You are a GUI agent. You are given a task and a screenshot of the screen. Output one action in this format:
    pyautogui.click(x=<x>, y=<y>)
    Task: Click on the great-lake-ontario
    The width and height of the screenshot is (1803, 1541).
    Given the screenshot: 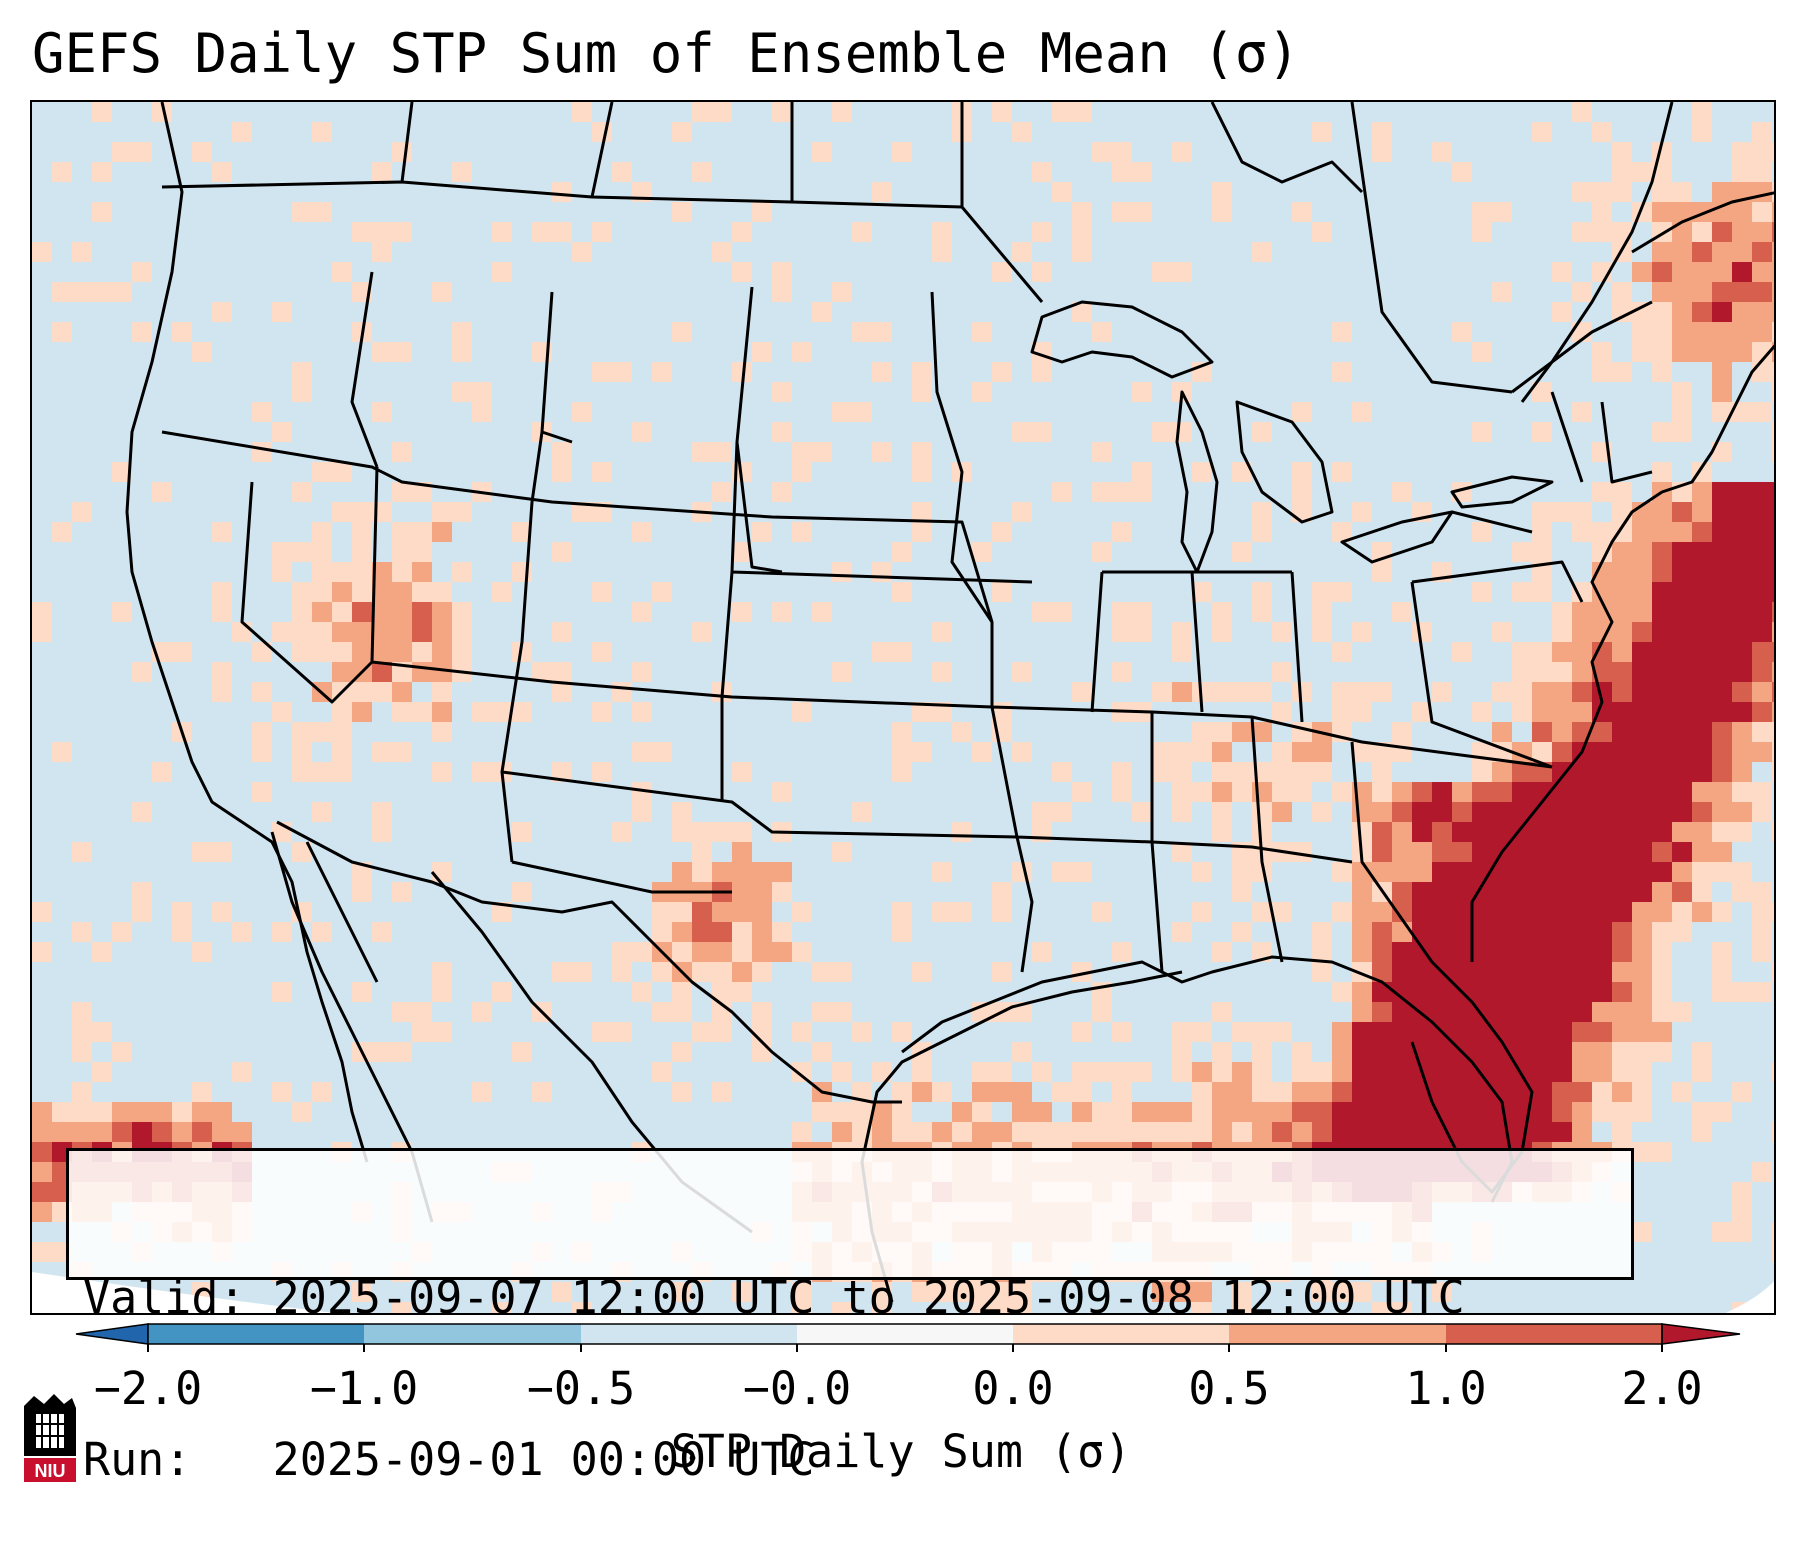 What is the action you would take?
    pyautogui.click(x=1502, y=492)
    